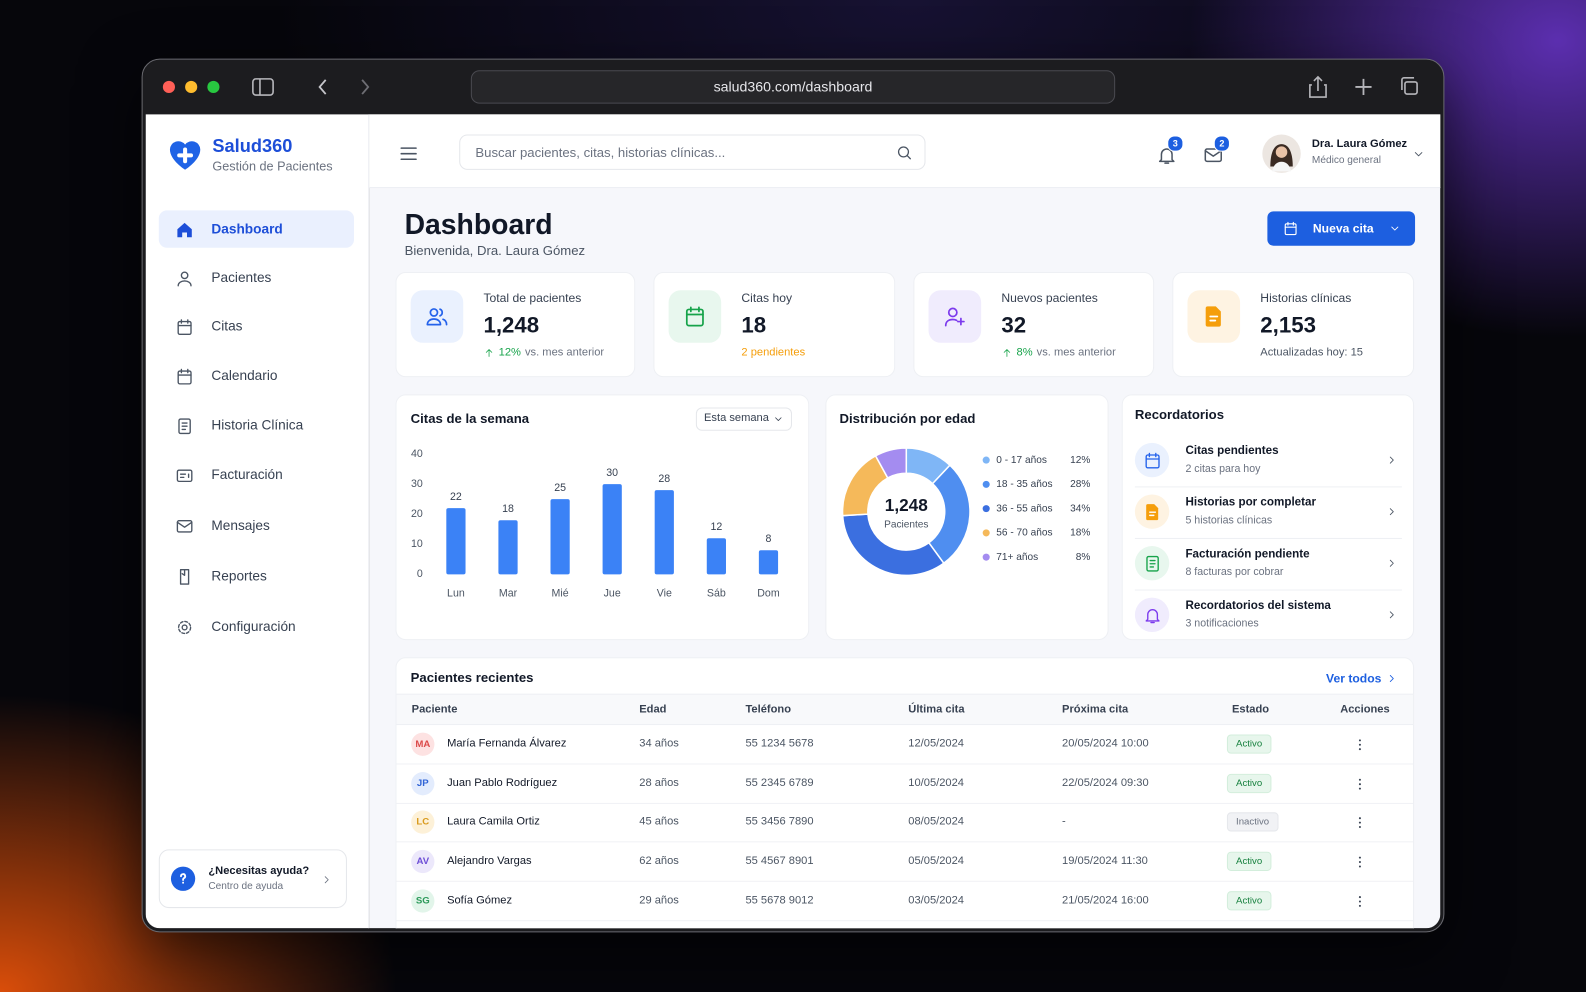 The width and height of the screenshot is (1586, 992). I want to click on menu-button, so click(409, 154).